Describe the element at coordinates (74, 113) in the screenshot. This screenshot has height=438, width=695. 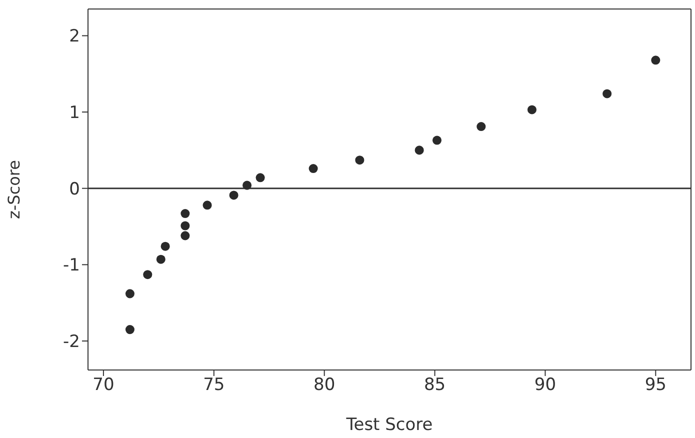
I see `y-tick-label: 1` at that location.